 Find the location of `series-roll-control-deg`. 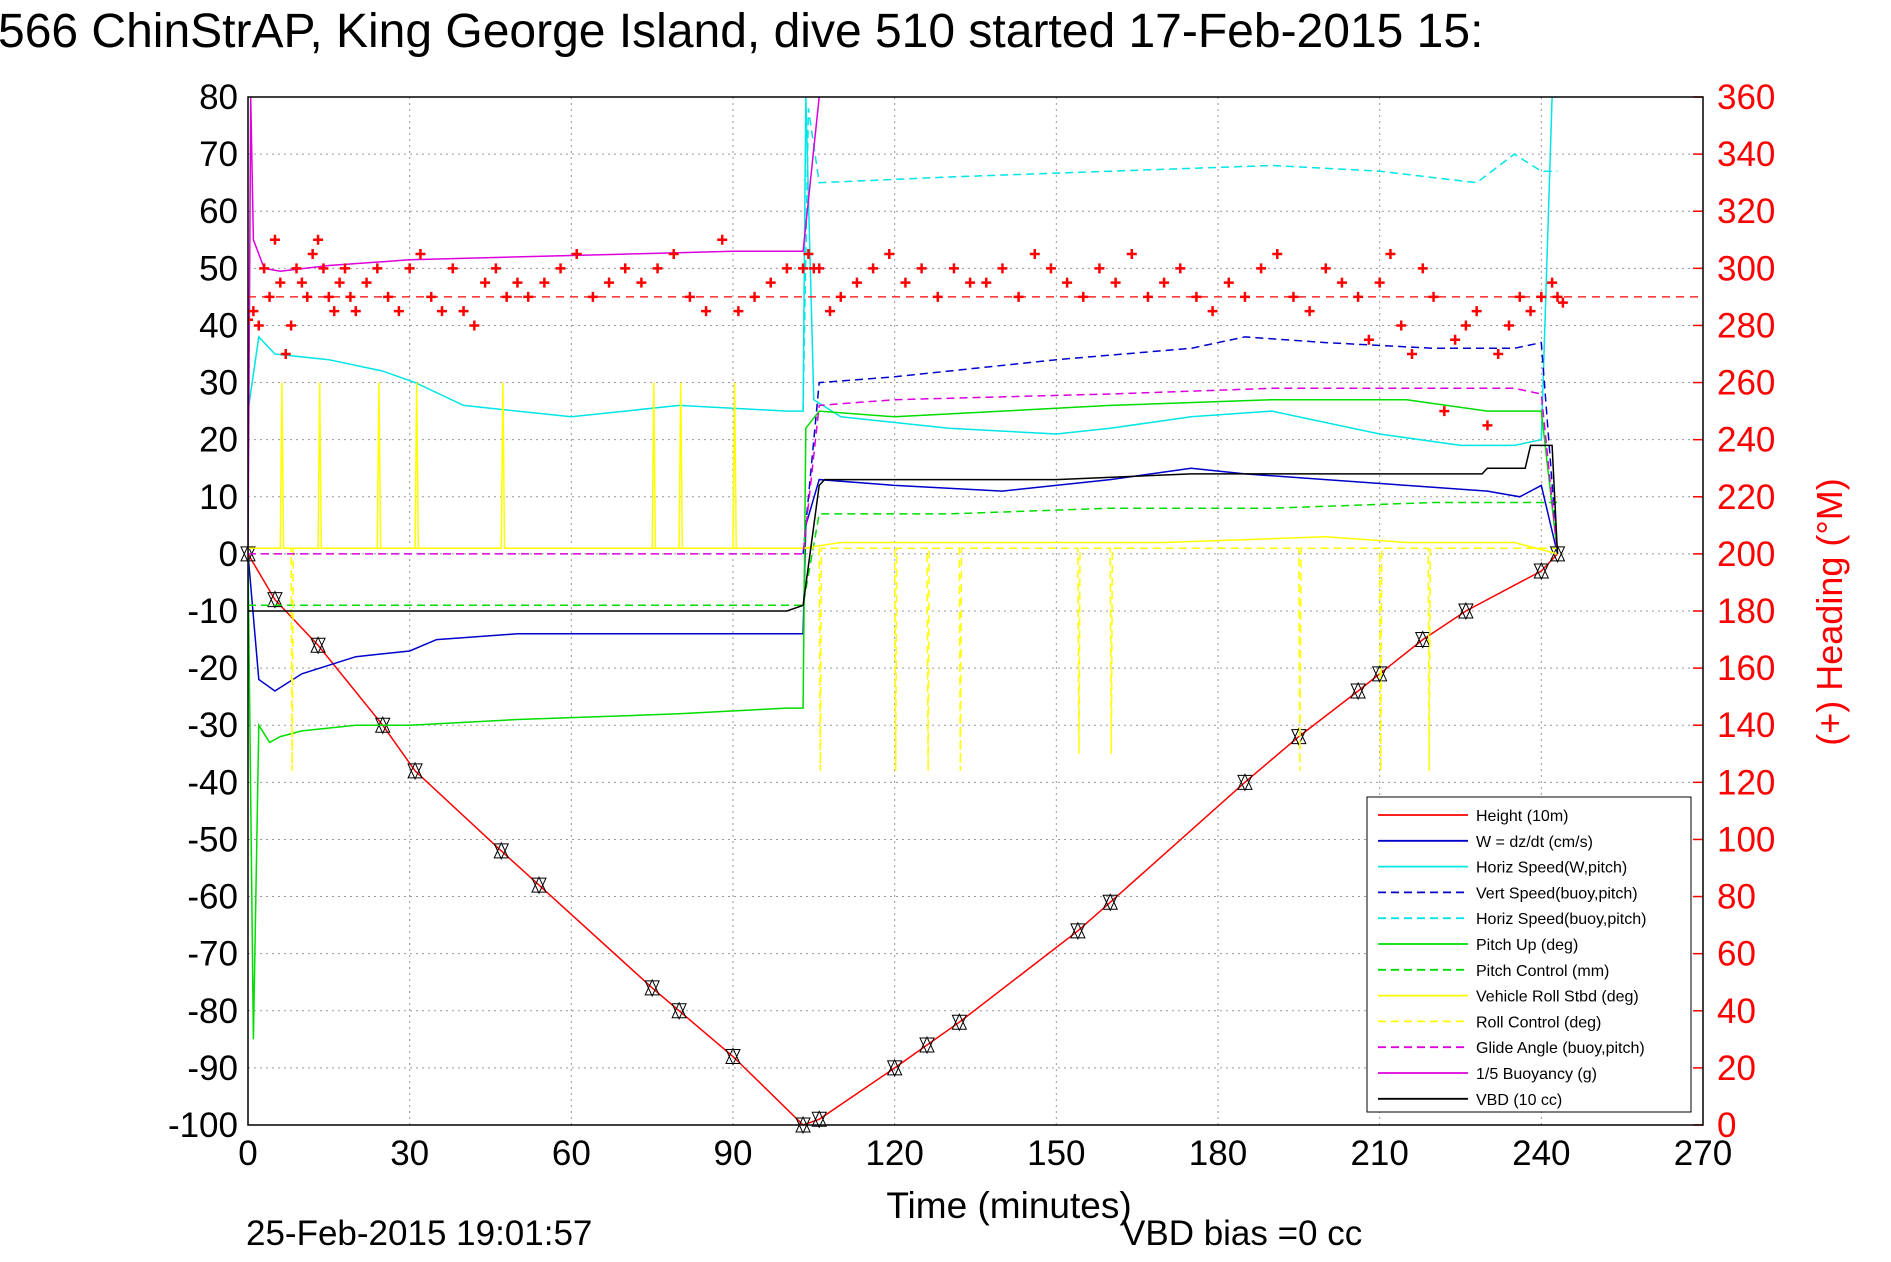

series-roll-control-deg is located at coordinates (903, 659).